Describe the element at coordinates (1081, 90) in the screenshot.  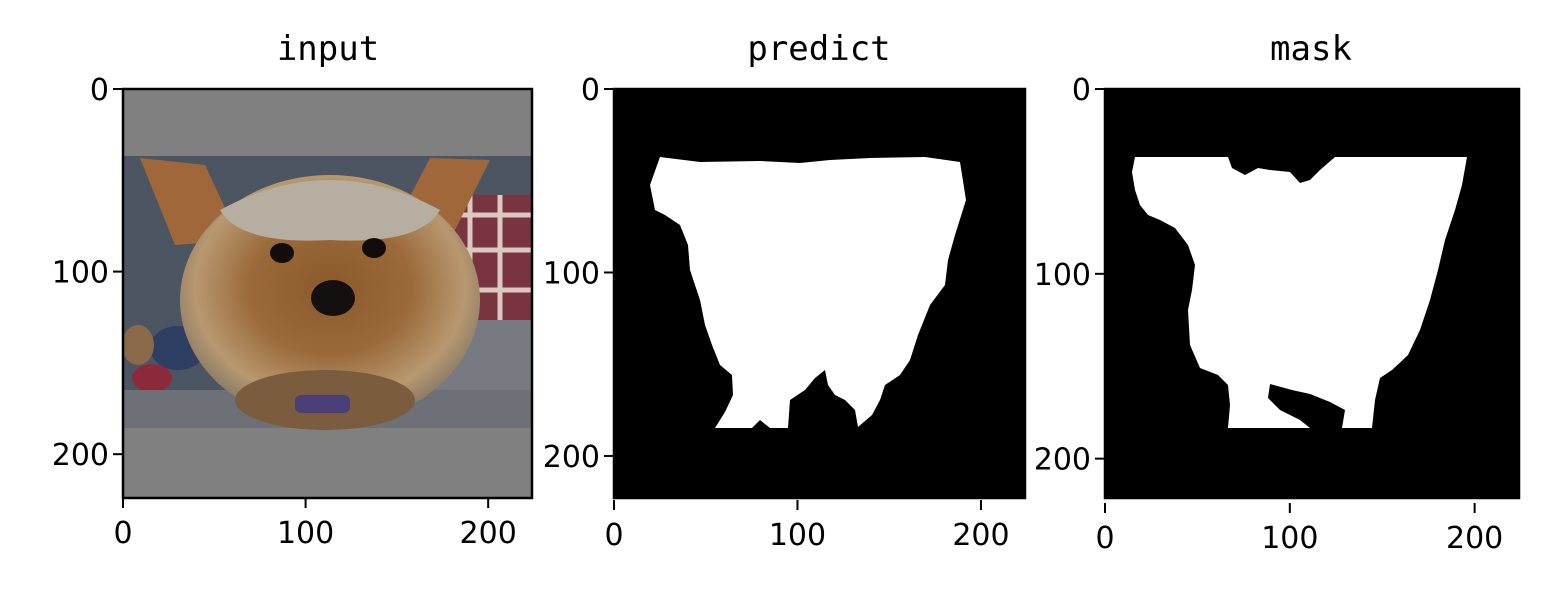
I see `mask-ytick-label-0: 0` at that location.